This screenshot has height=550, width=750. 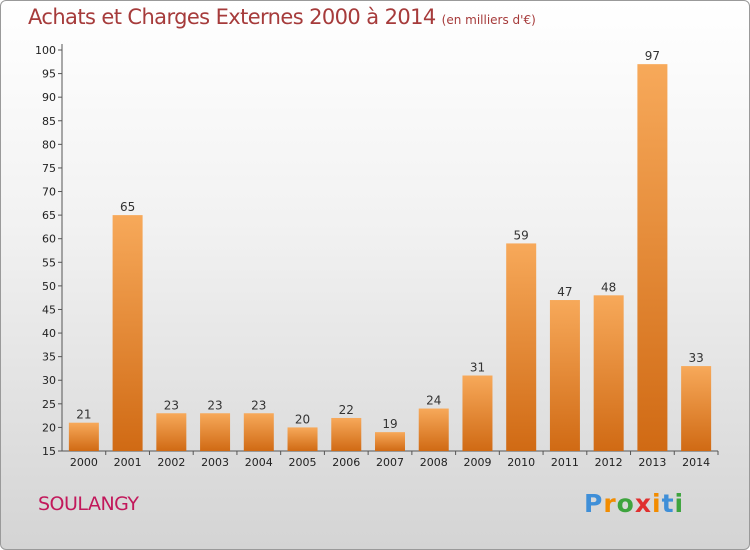 What do you see at coordinates (49, 144) in the screenshot?
I see `y-tick-label: 80` at bounding box center [49, 144].